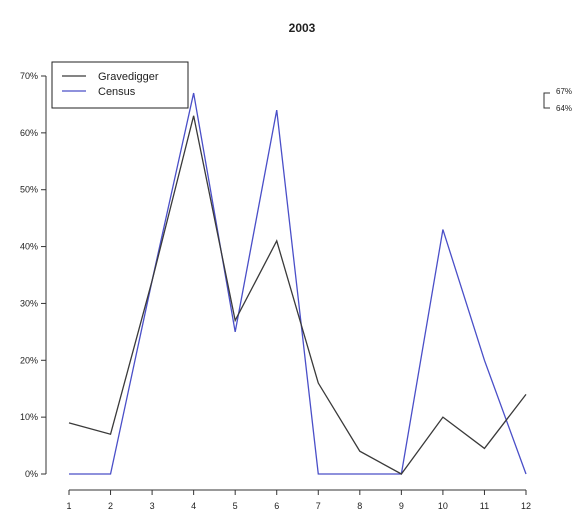 The image size is (579, 527). I want to click on x-tick-label: 12, so click(526, 506).